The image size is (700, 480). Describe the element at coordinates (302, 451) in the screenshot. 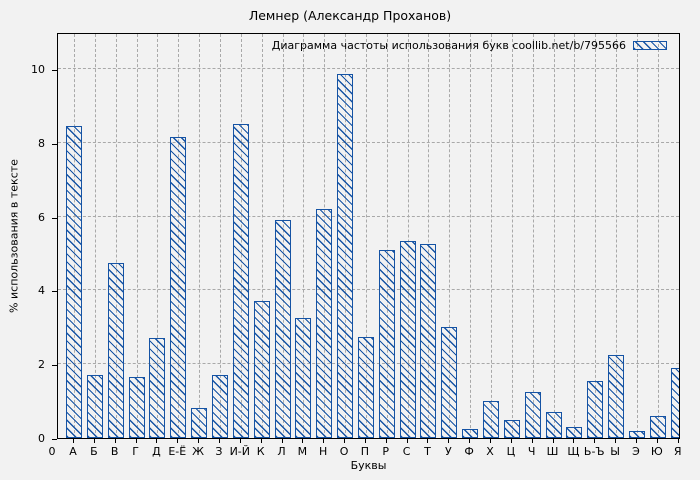

I see `x-tick-label-М: М` at that location.